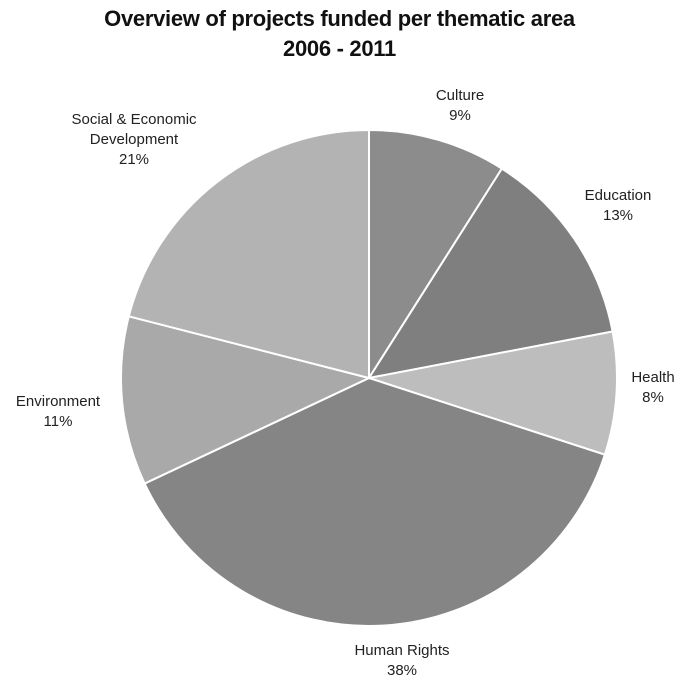 The height and width of the screenshot is (683, 679). Describe the element at coordinates (460, 105) in the screenshot. I see `pie-label-culture: Culture 9%` at that location.